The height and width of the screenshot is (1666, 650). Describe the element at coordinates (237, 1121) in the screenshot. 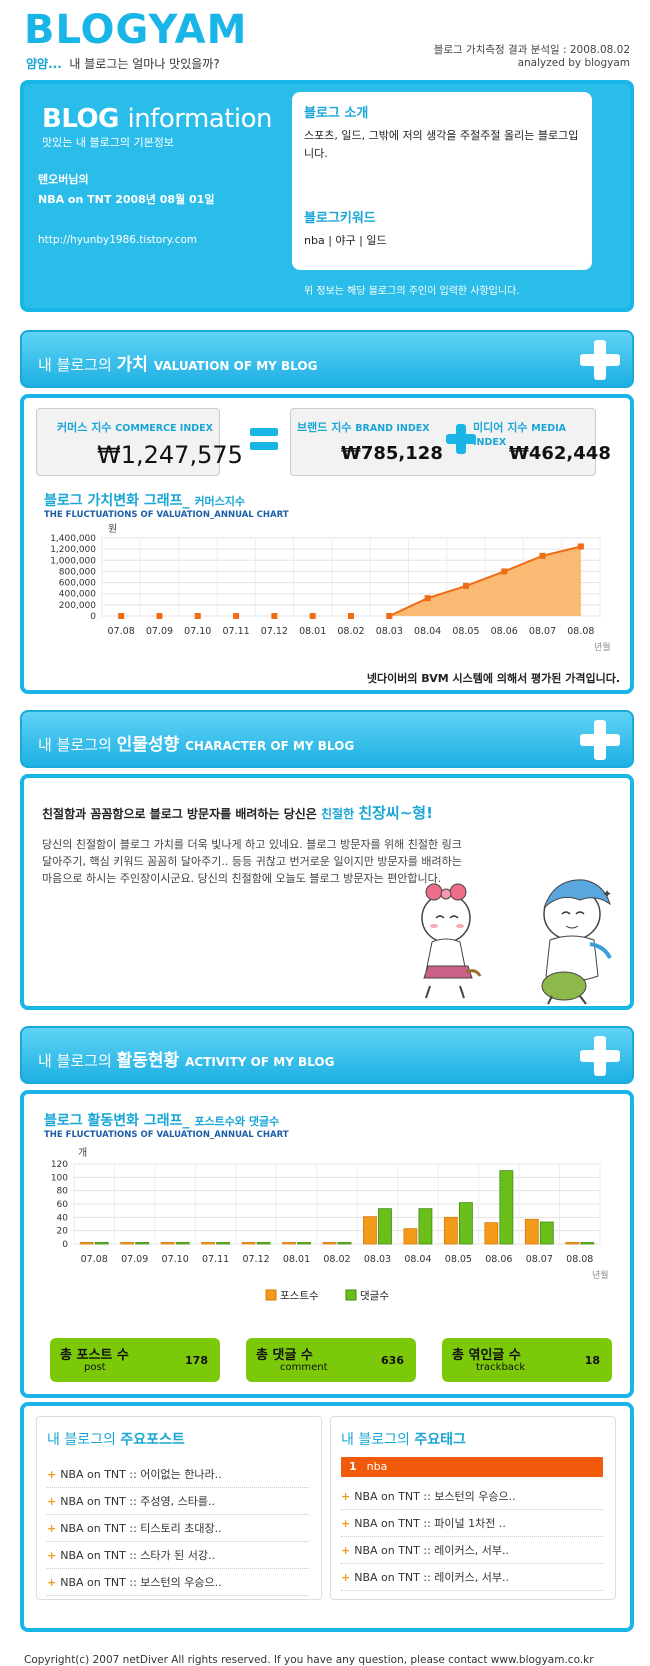

I see `activity-chart-title-small: 포스트수와 댓글수` at that location.